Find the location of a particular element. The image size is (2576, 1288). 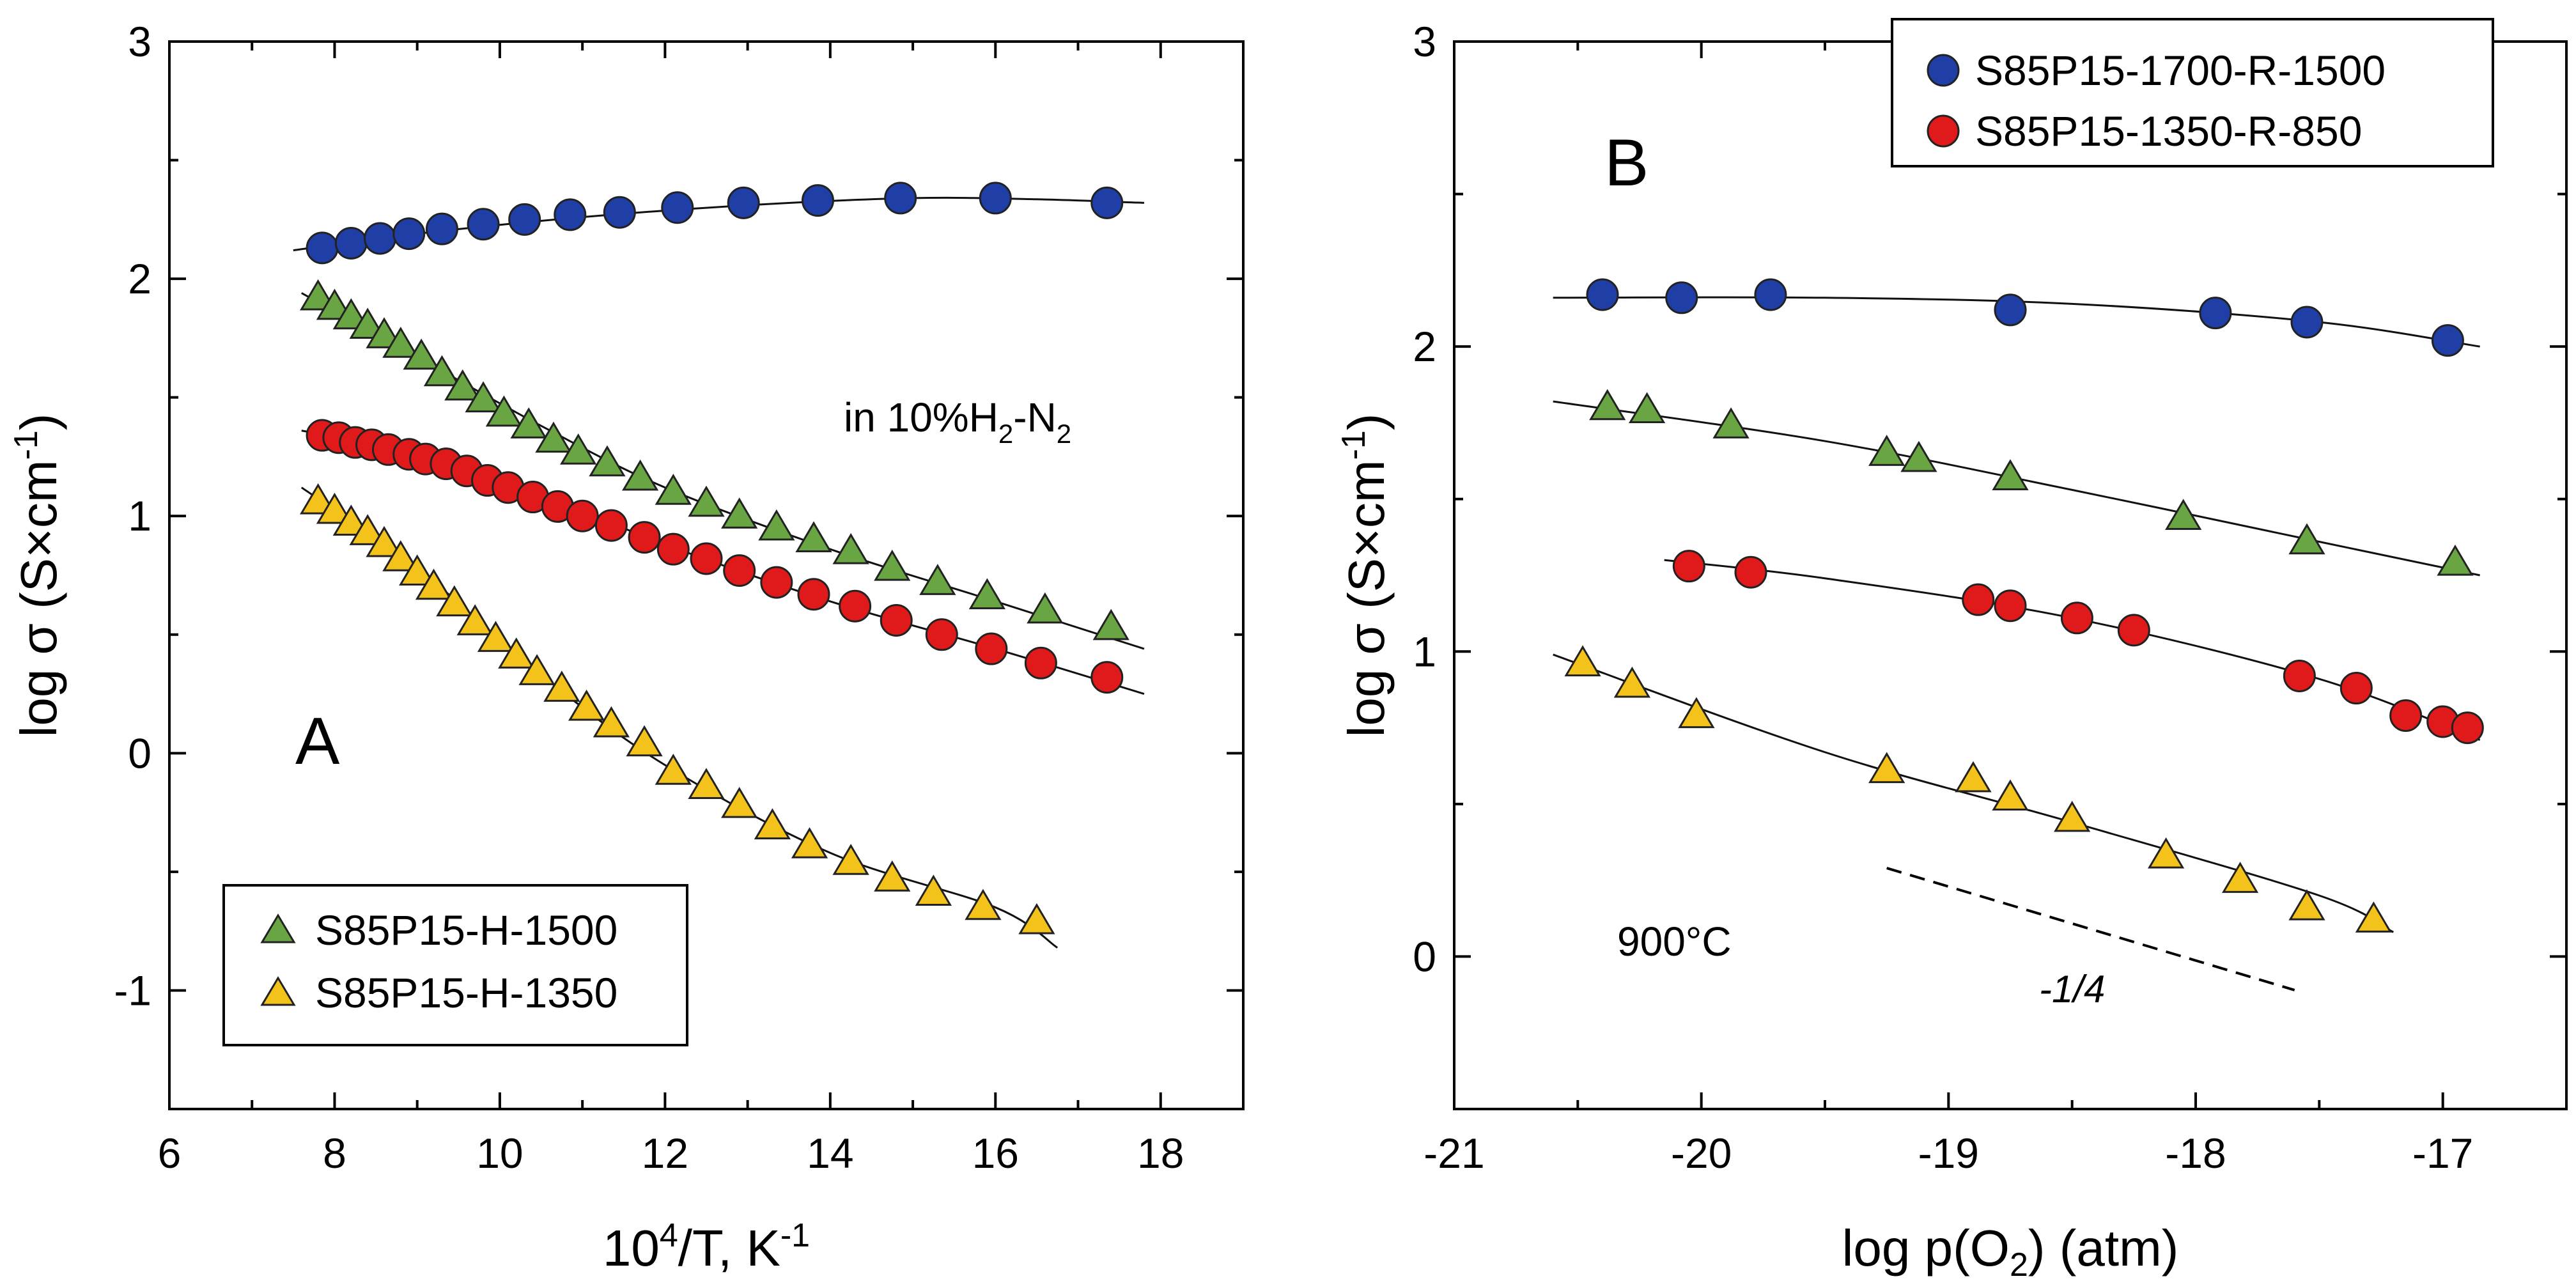

x-tick-label: 10 is located at coordinates (499, 1153).